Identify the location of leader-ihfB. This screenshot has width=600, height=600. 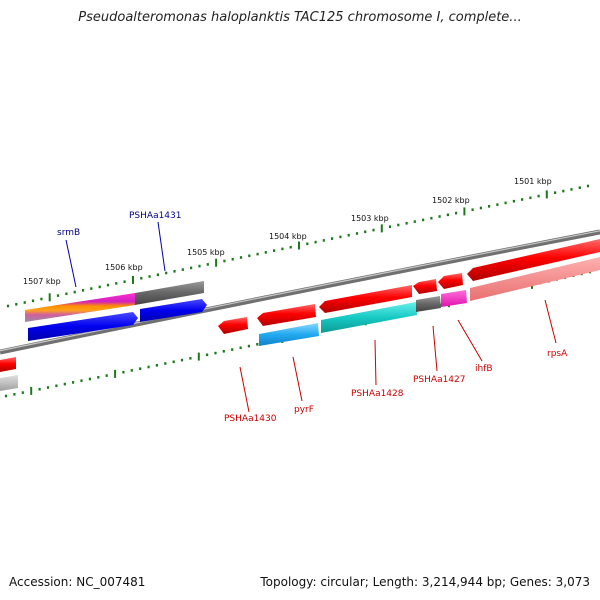
(470, 340).